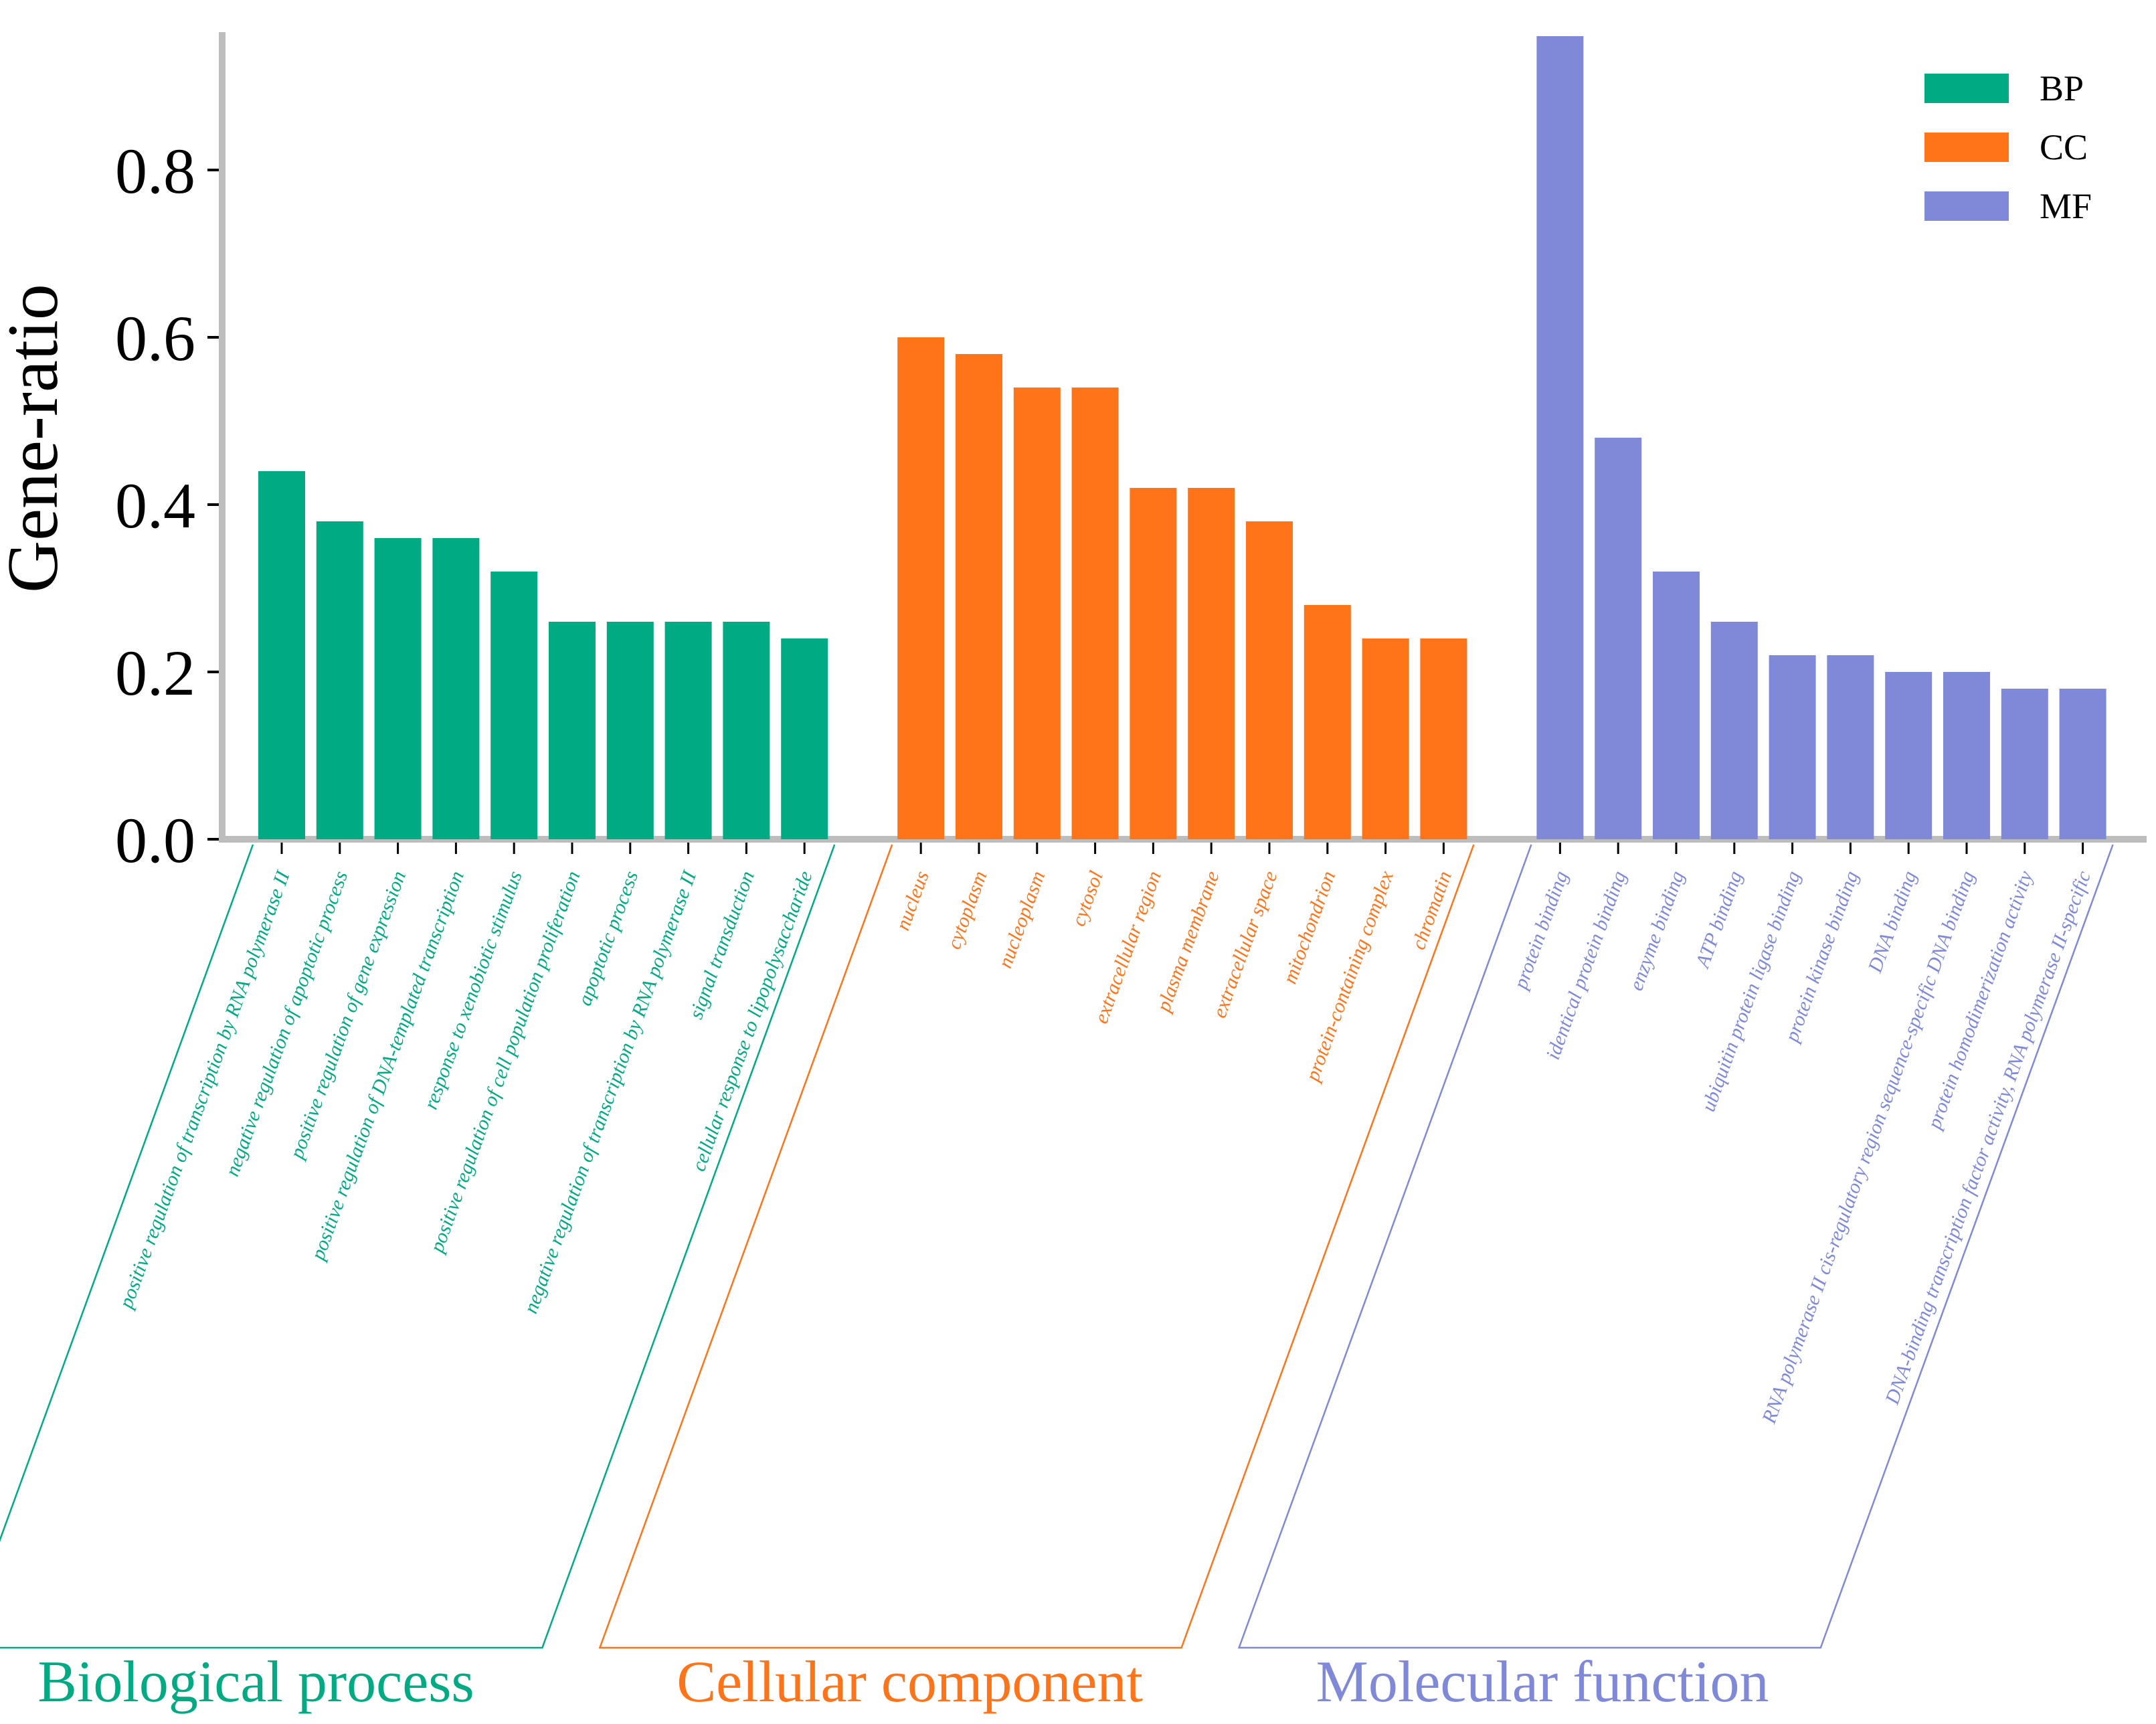 The width and height of the screenshot is (2156, 1724). I want to click on category-label: chromatin, so click(1431, 910).